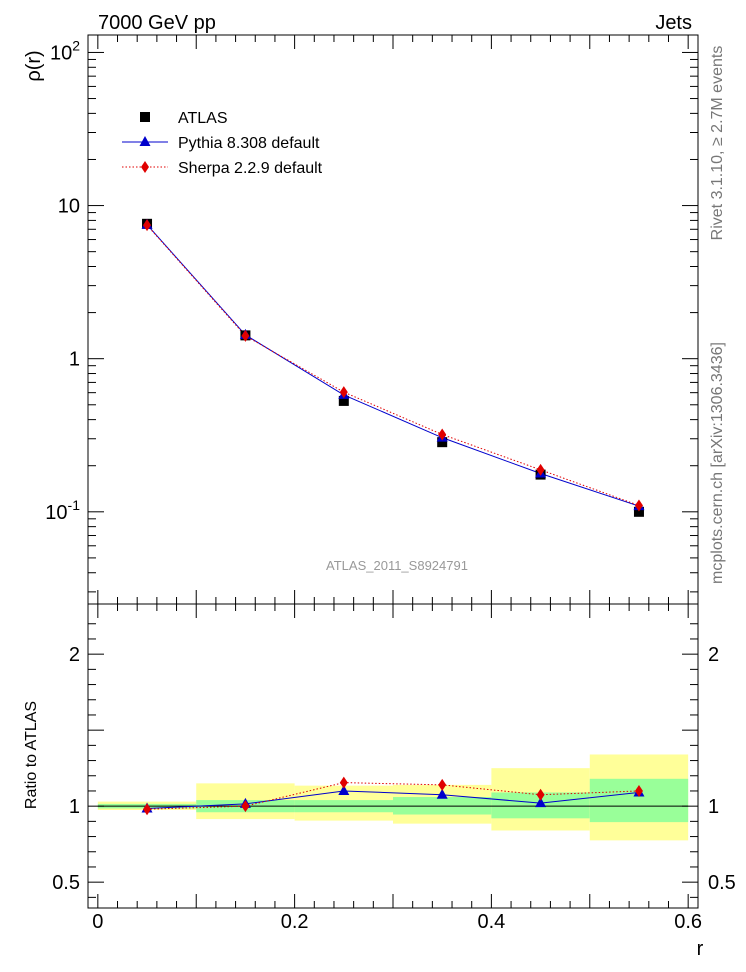 This screenshot has height=972, width=746. I want to click on header-right: Jets, so click(673, 23).